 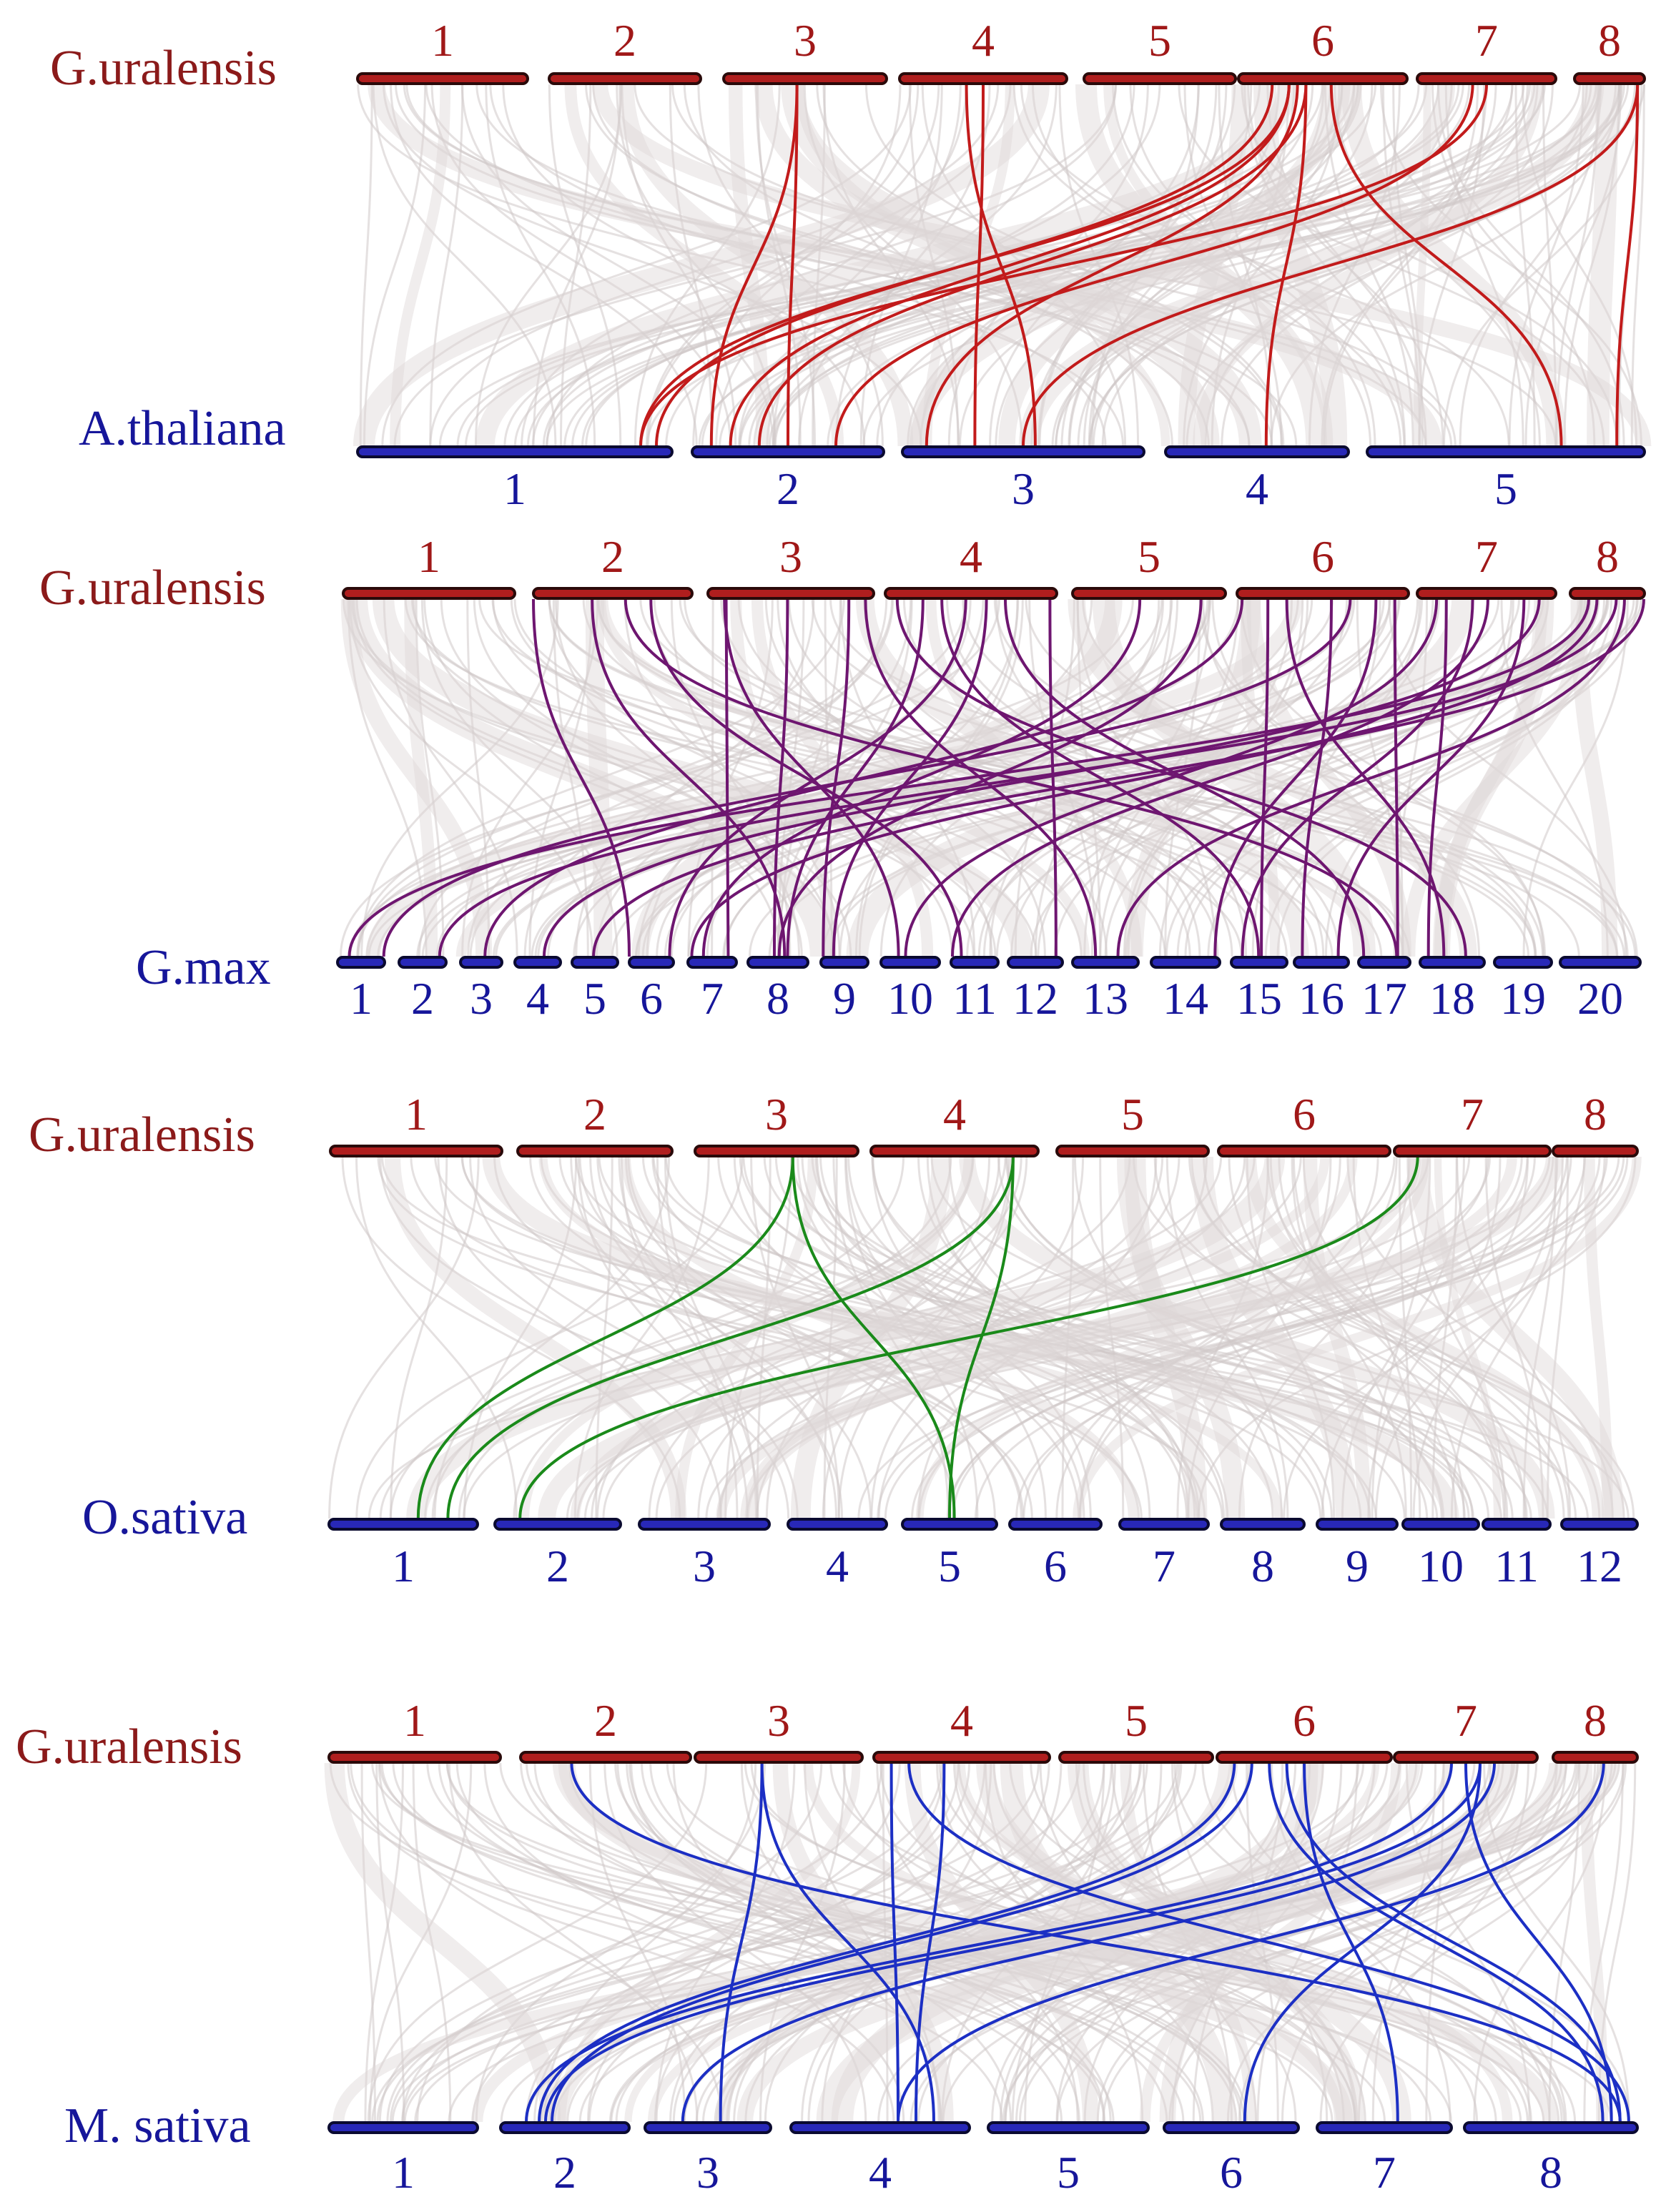 What do you see at coordinates (651, 998) in the screenshot?
I see `bottom-chromosome-label: 6` at bounding box center [651, 998].